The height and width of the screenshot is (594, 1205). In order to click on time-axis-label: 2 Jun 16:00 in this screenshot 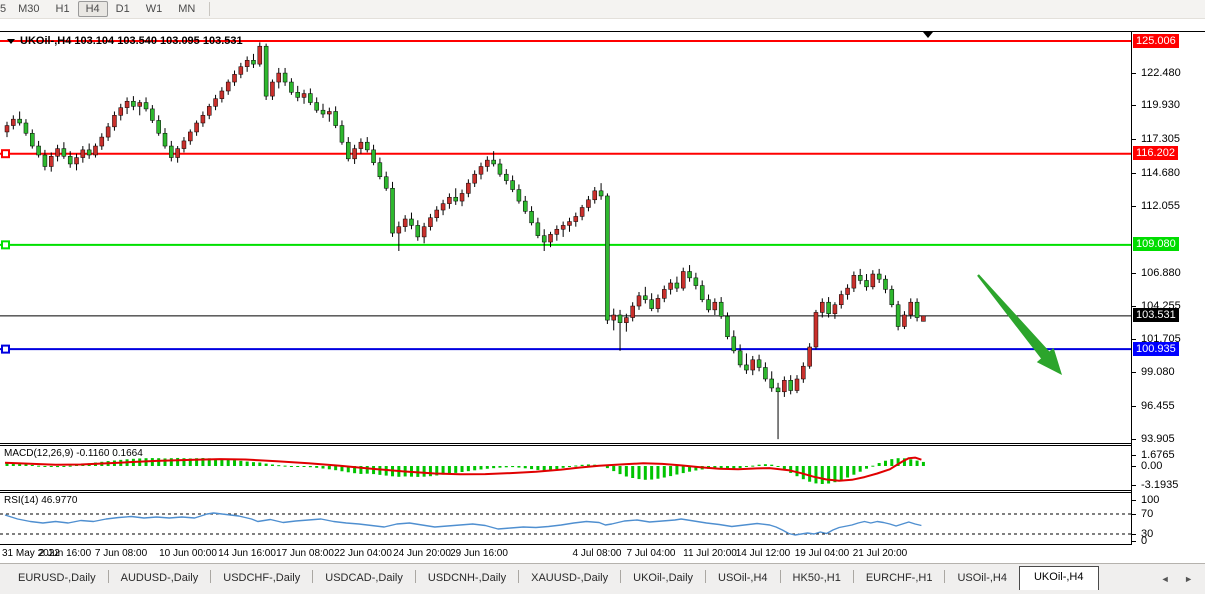, I will do `click(65, 553)`.